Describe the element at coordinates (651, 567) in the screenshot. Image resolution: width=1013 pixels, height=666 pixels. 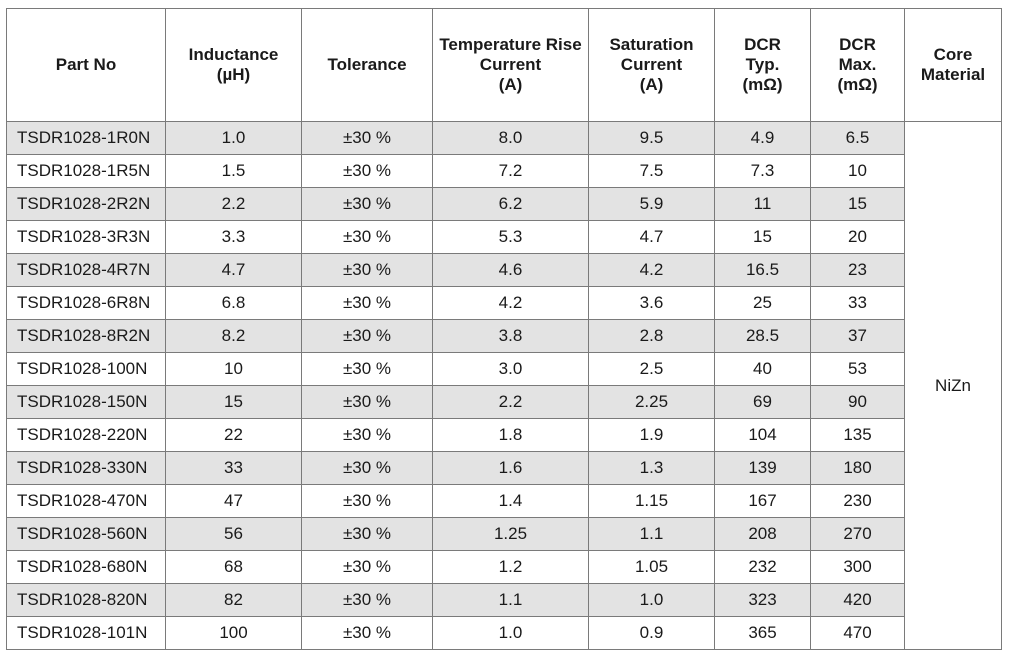
I see `cell-saturation-current: 1.05` at that location.